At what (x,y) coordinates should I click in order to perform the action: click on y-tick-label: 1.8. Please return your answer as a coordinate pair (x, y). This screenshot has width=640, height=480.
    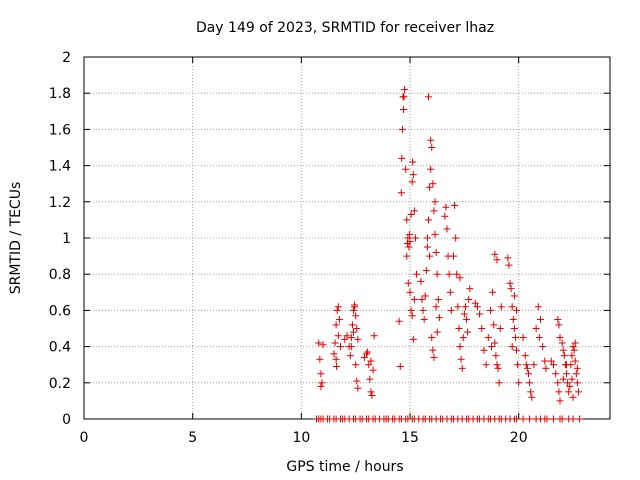
    Looking at the image, I should click on (60, 94).